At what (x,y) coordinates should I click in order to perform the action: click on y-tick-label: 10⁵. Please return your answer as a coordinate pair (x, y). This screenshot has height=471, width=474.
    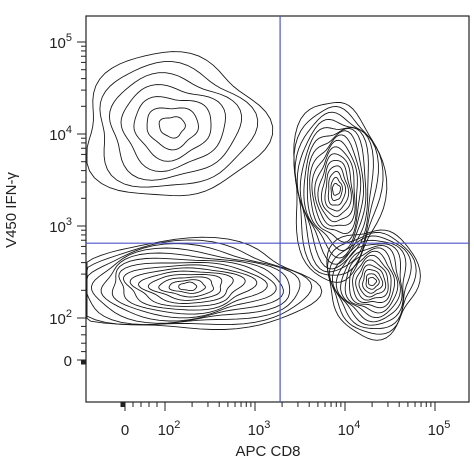
    Looking at the image, I should click on (60, 42).